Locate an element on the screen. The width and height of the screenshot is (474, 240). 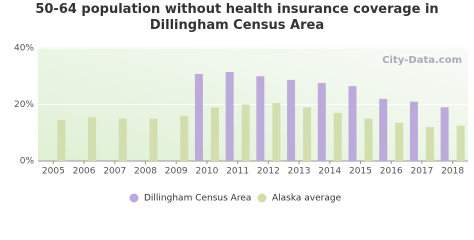
y-tick-label: 20% is located at coordinates (24, 105).